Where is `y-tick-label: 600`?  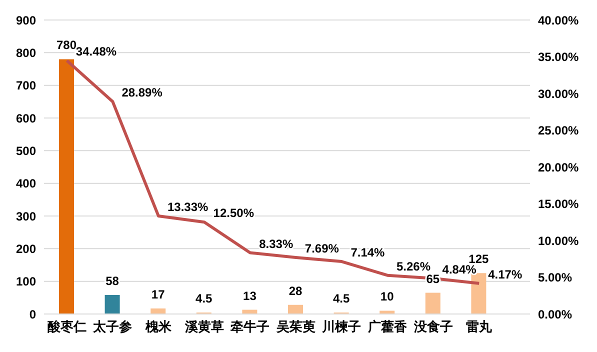
y-tick-label: 600 is located at coordinates (26, 118).